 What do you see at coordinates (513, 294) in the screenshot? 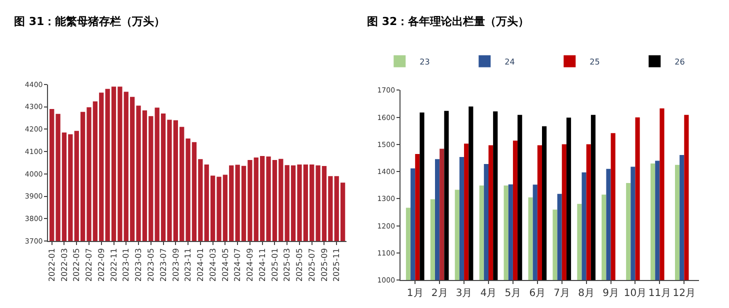
I see `x-tick-label: 5月` at bounding box center [513, 294].